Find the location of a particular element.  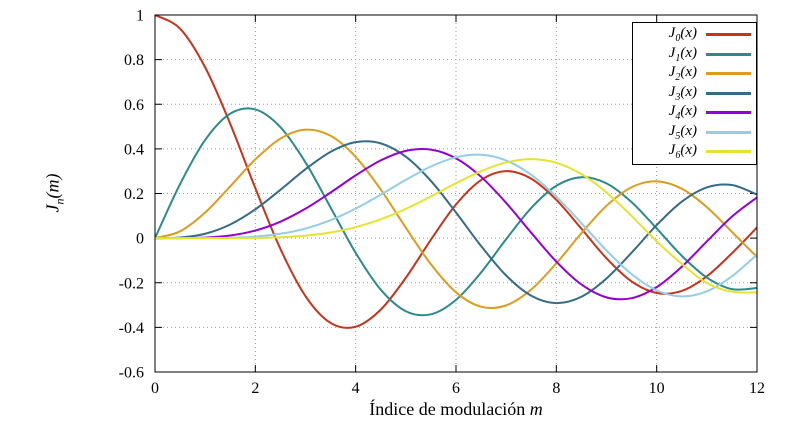

x-tick-label: 4 is located at coordinates (356, 388).